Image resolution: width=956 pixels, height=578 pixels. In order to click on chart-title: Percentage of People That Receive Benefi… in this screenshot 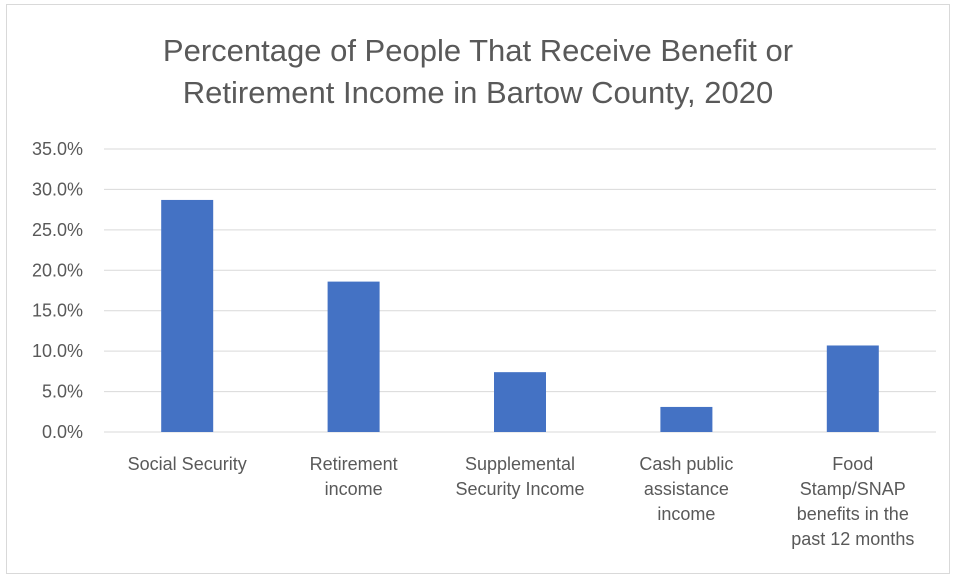, I will do `click(478, 71)`.